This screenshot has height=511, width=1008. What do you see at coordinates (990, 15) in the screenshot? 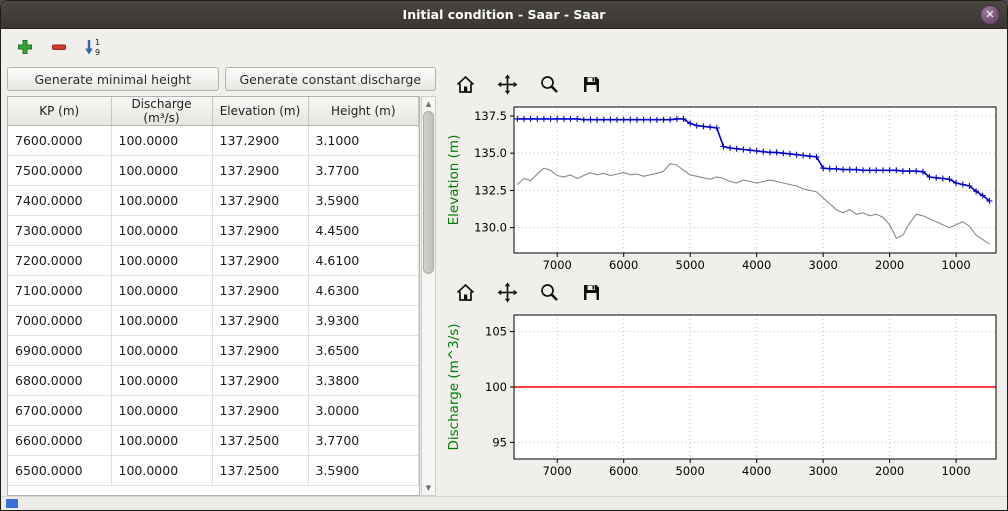
I see `close-button: ✕` at bounding box center [990, 15].